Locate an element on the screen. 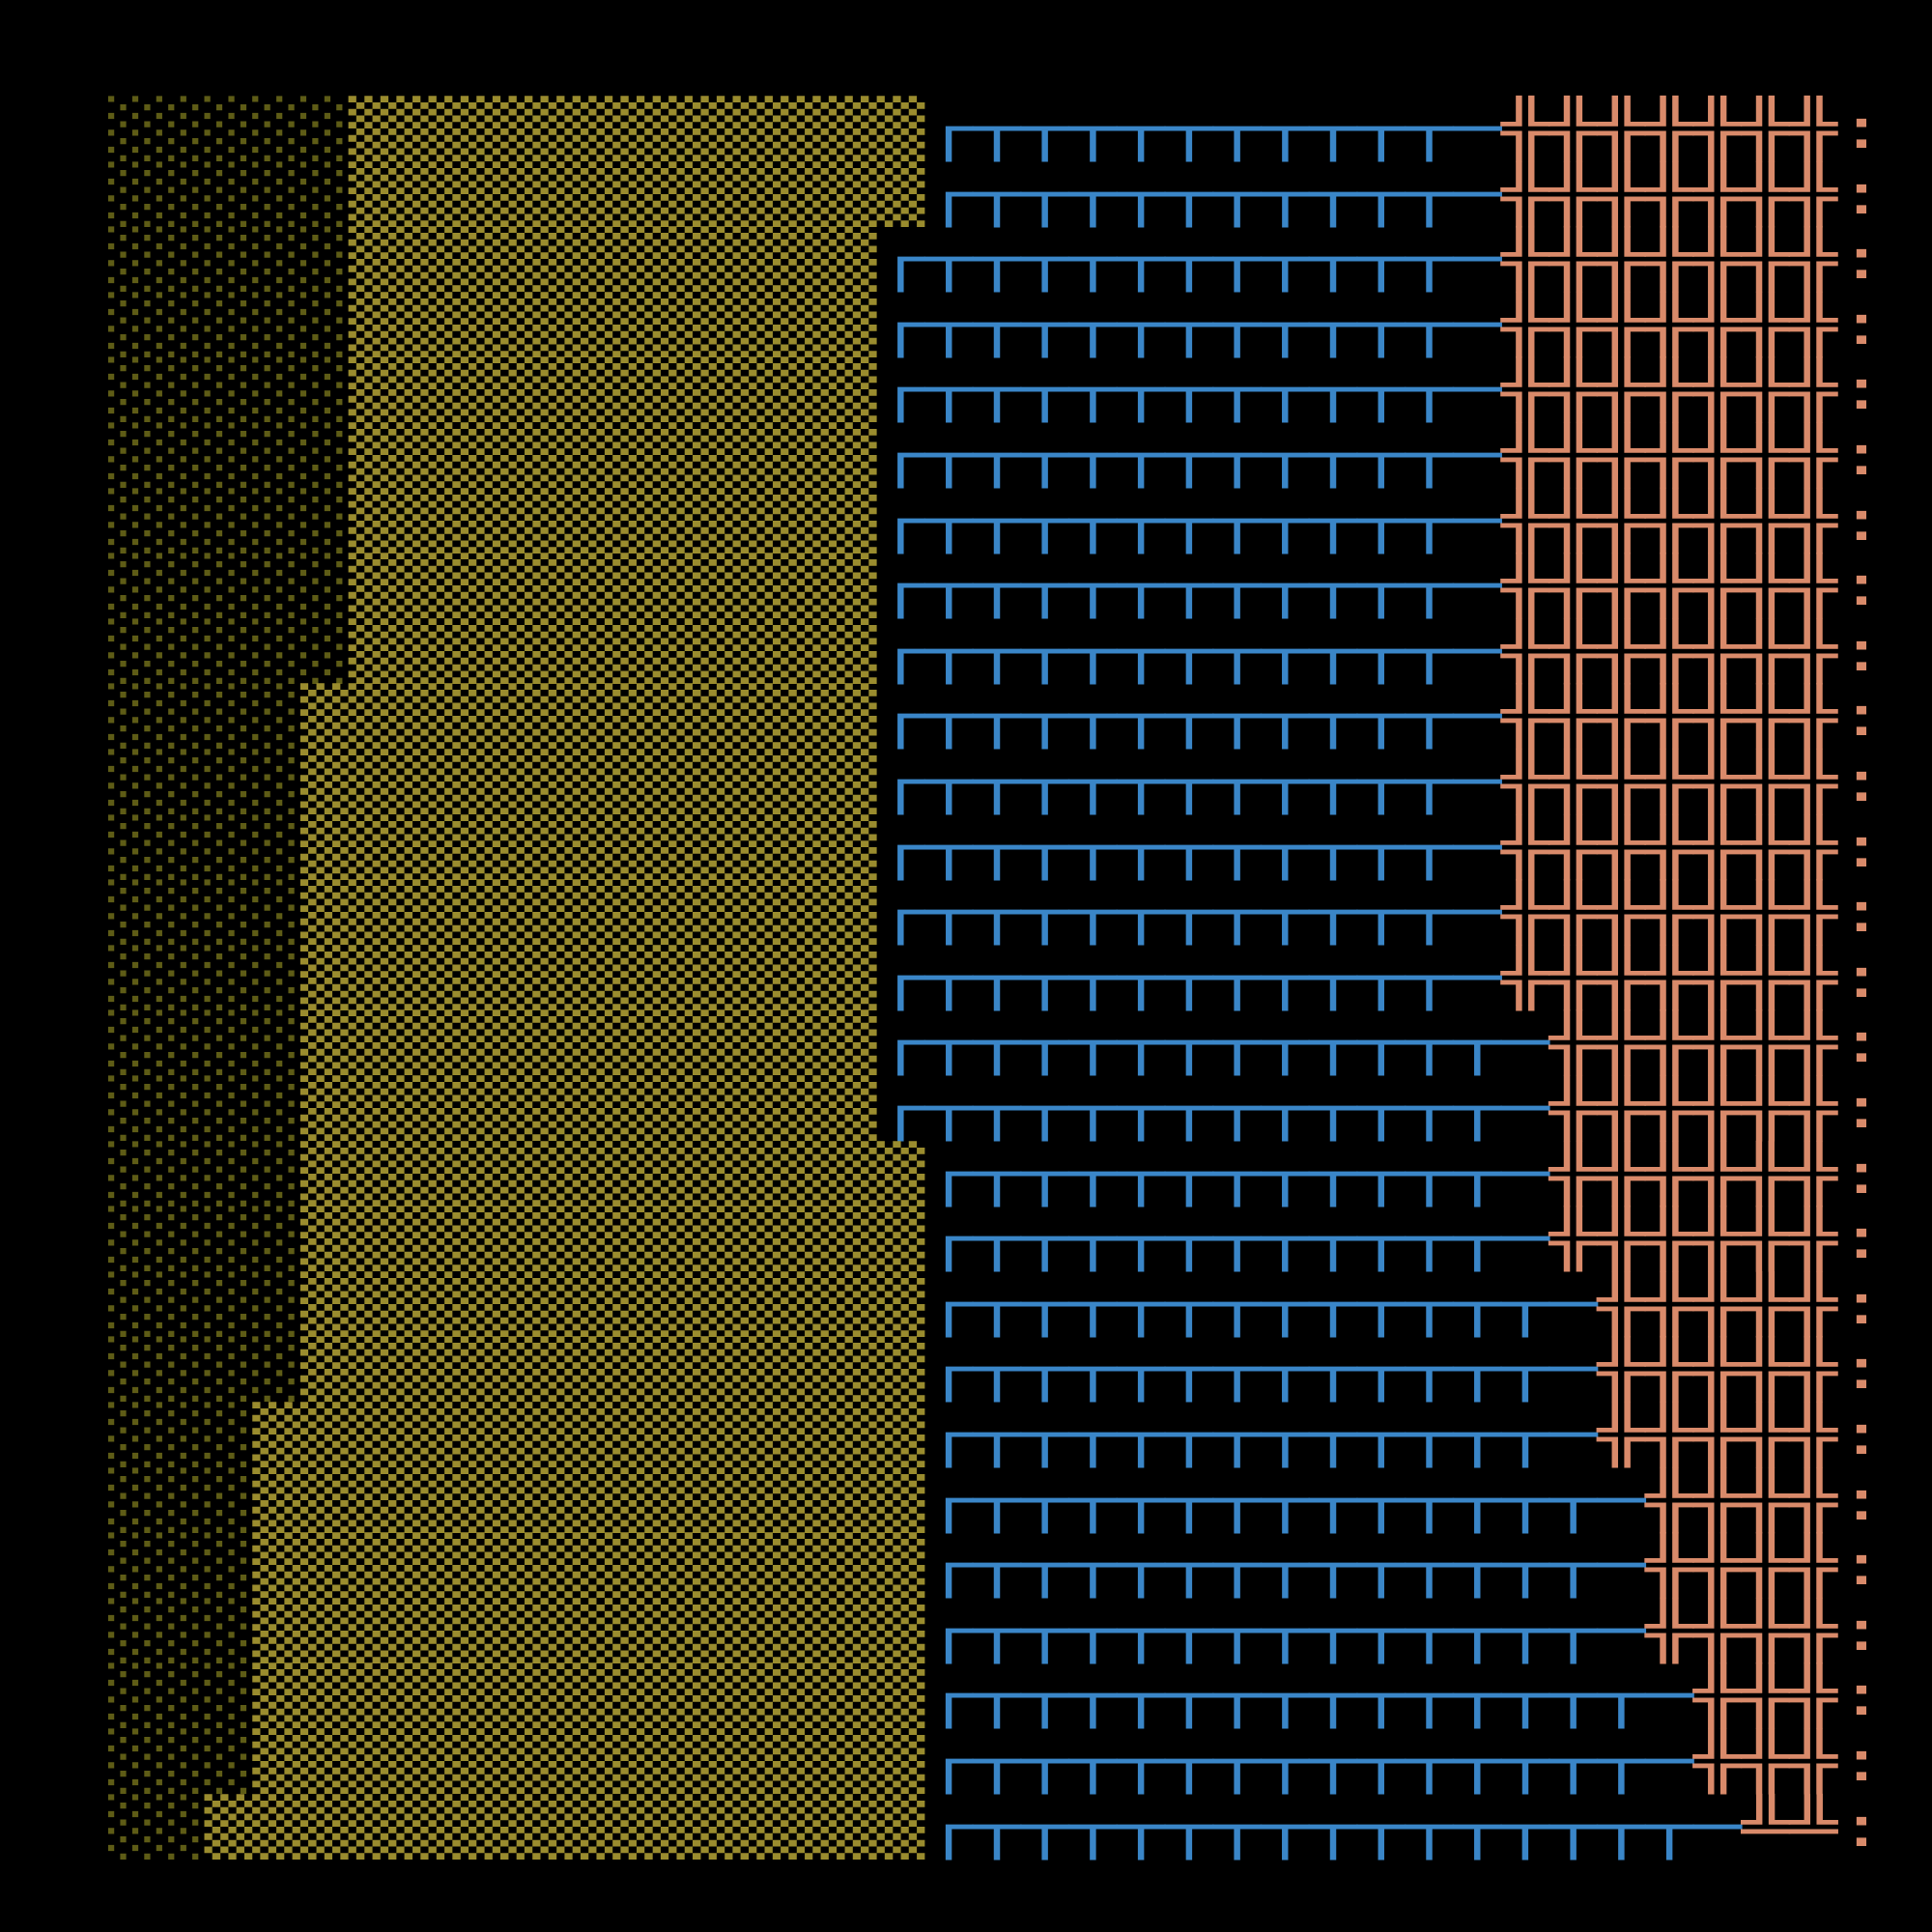 This screenshot has height=1932, width=1932. text-row: ░░░░▒▒▒▒▒▒▒▒▒▒▒▒▒┌┬┬┬┬┬┬┬┬┬┬┬┬─╬╬╬╬╬: is located at coordinates (997, 1369).